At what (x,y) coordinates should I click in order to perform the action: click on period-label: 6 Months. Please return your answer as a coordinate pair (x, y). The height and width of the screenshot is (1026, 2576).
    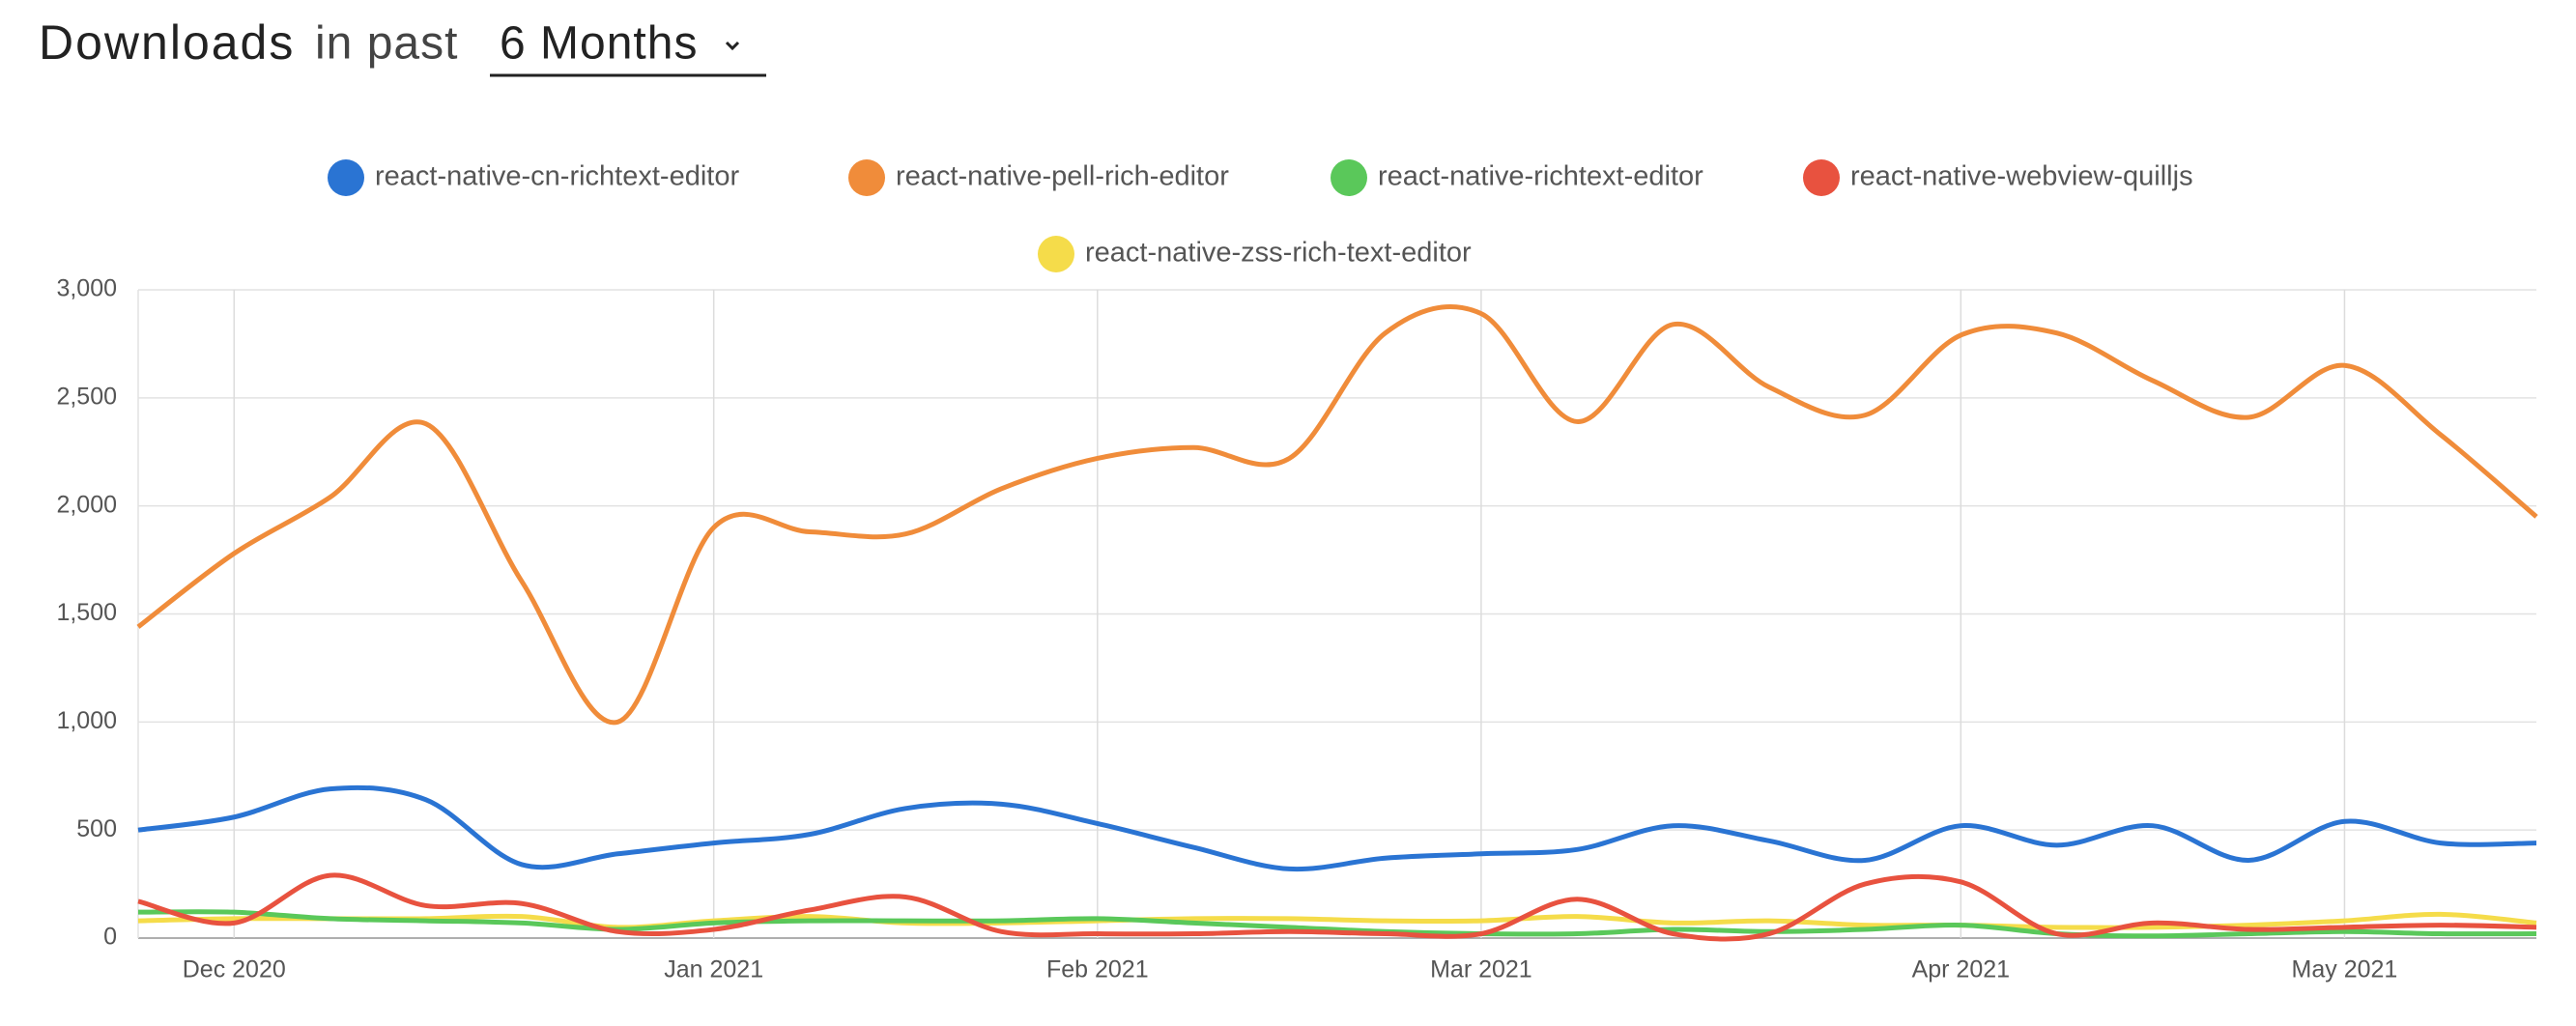
    Looking at the image, I should click on (599, 44).